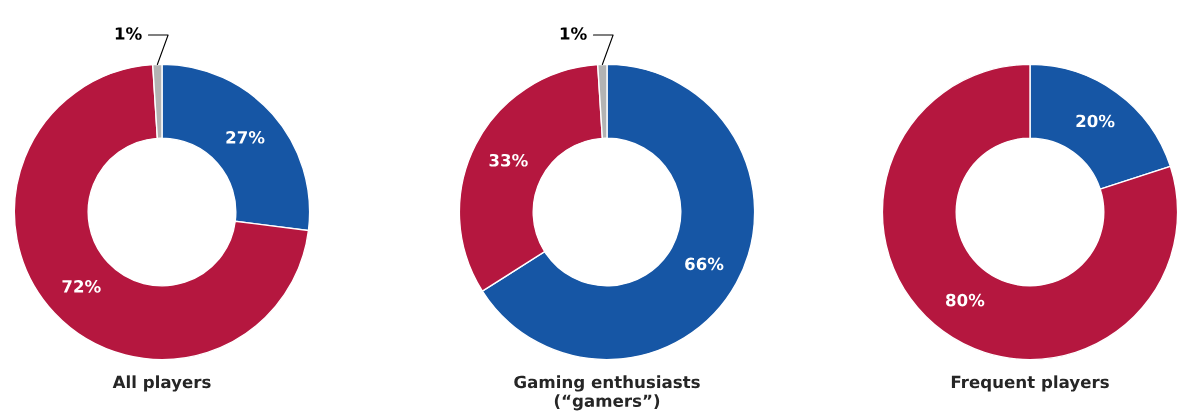 The height and width of the screenshot is (417, 1193). Describe the element at coordinates (1095, 121) in the screenshot. I see `data-label: 20%` at that location.